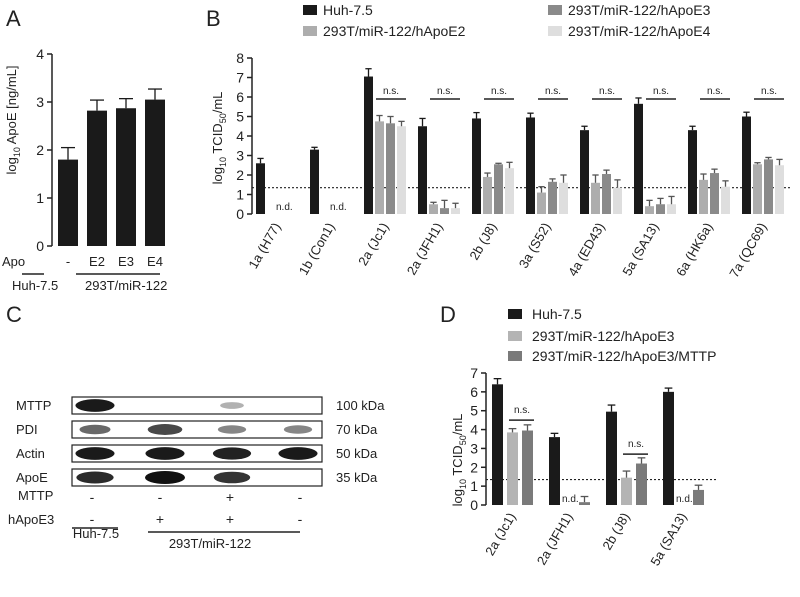 The width and height of the screenshot is (800, 597). I want to click on panel-d-y-tick-label: 7, so click(474, 373).